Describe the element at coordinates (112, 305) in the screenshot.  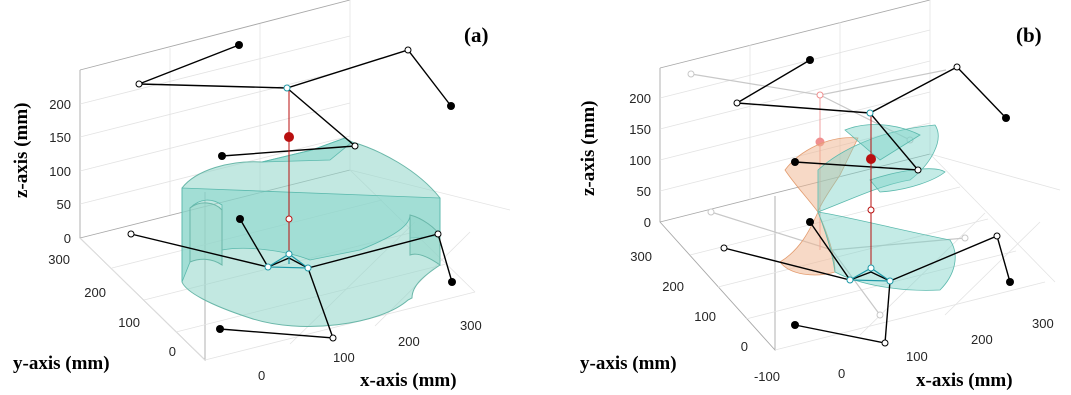
I see `panel-a-y-ticks: 0 100 200 300` at that location.